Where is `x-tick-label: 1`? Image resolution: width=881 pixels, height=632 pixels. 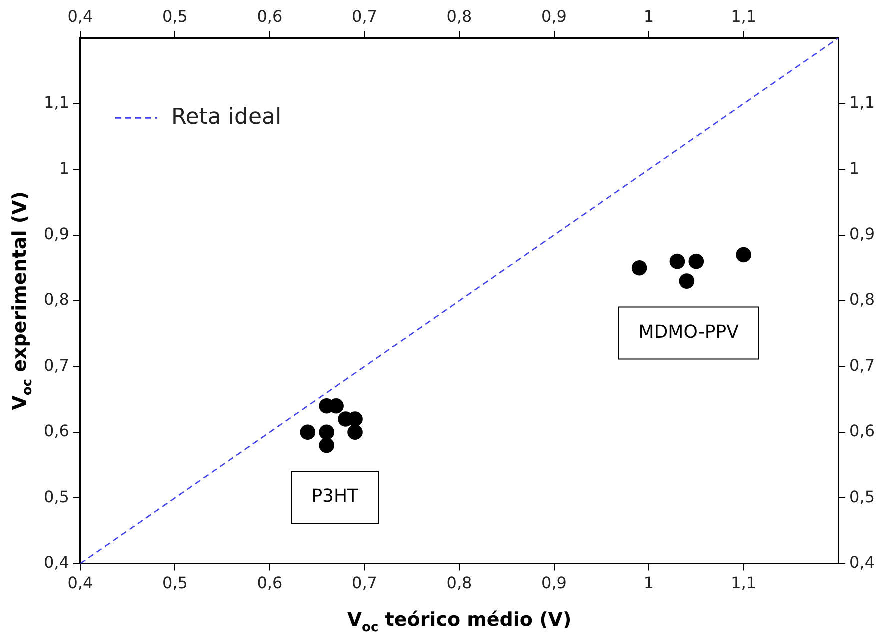
x-tick-label: 1 is located at coordinates (649, 583).